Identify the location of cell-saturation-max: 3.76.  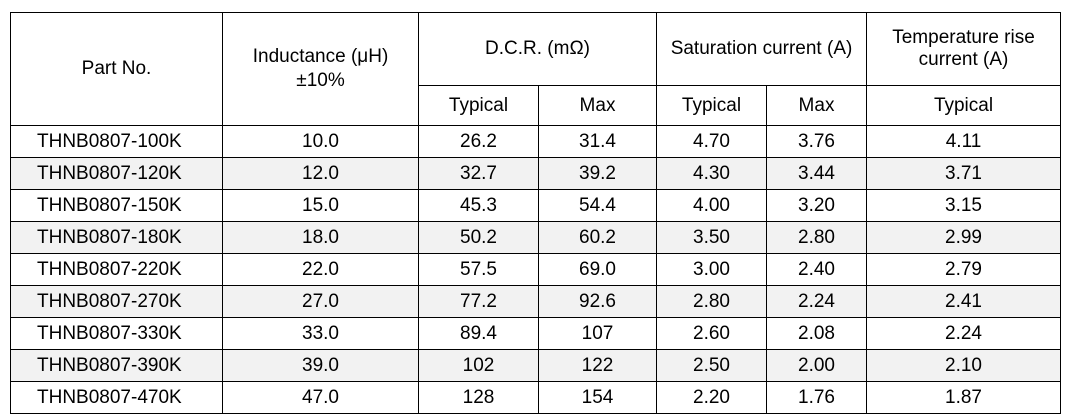
(816, 141).